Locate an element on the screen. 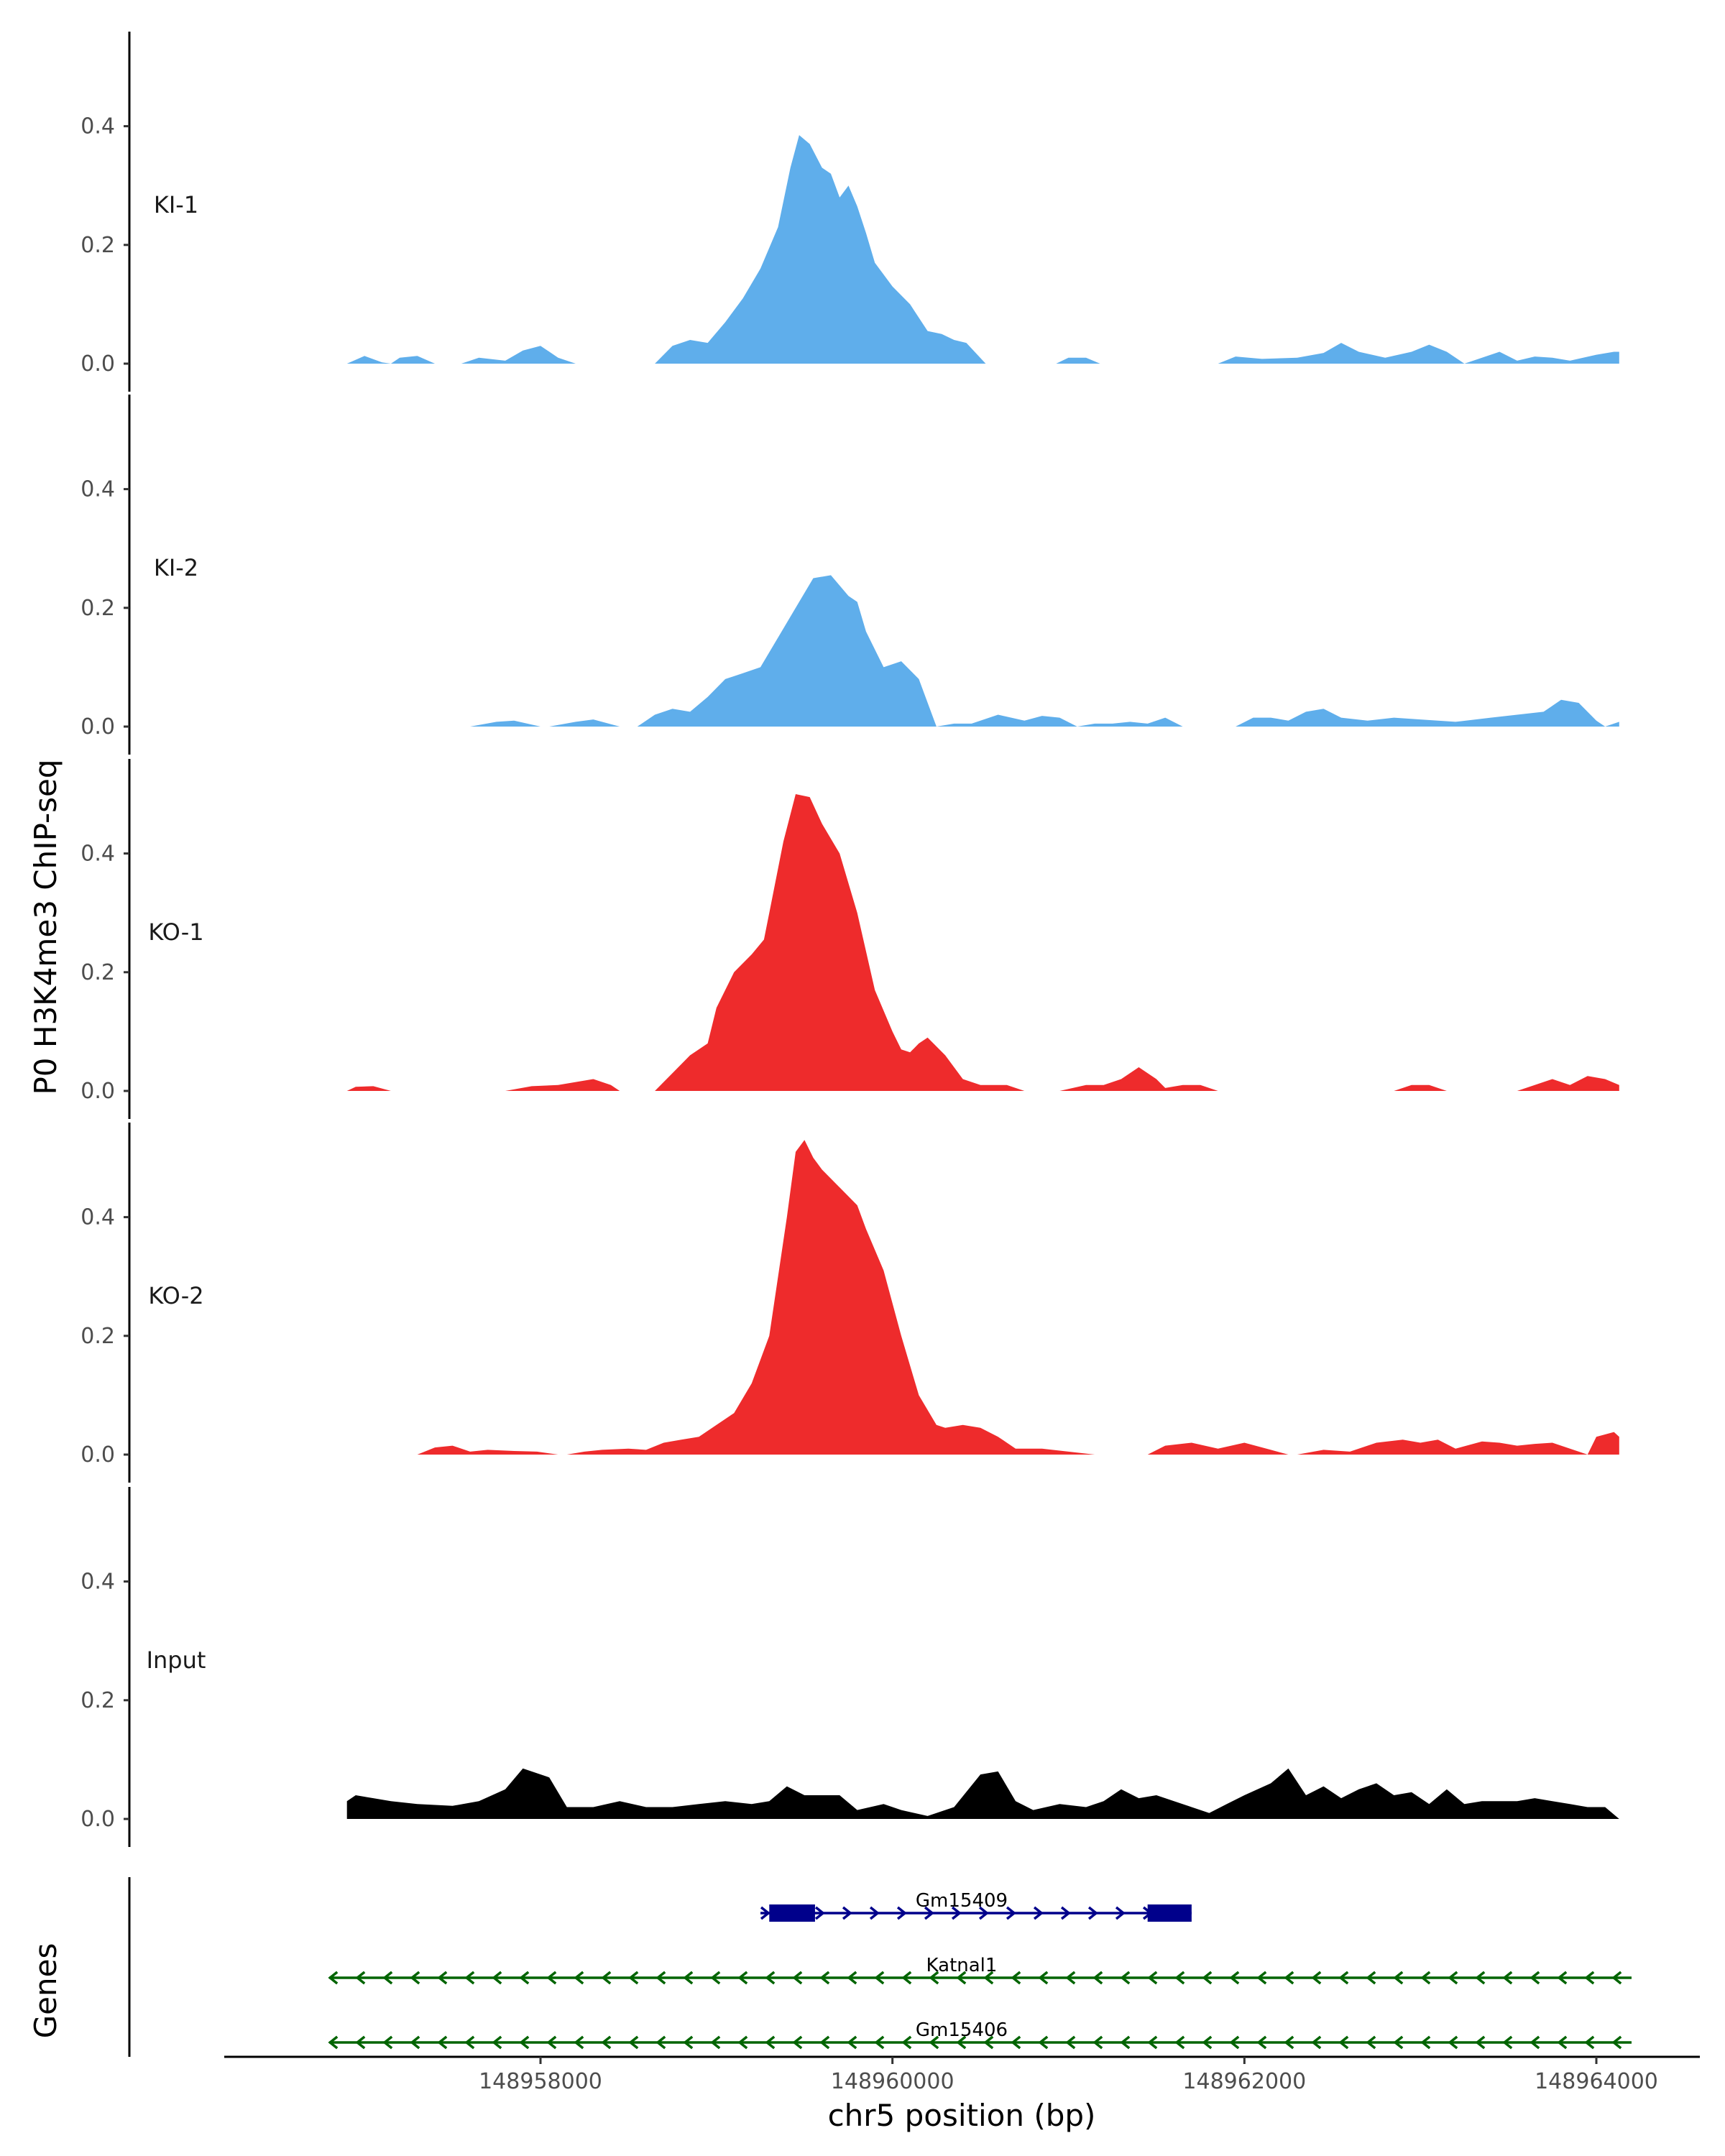 This screenshot has width=1725, height=2156. exon is located at coordinates (792, 1913).